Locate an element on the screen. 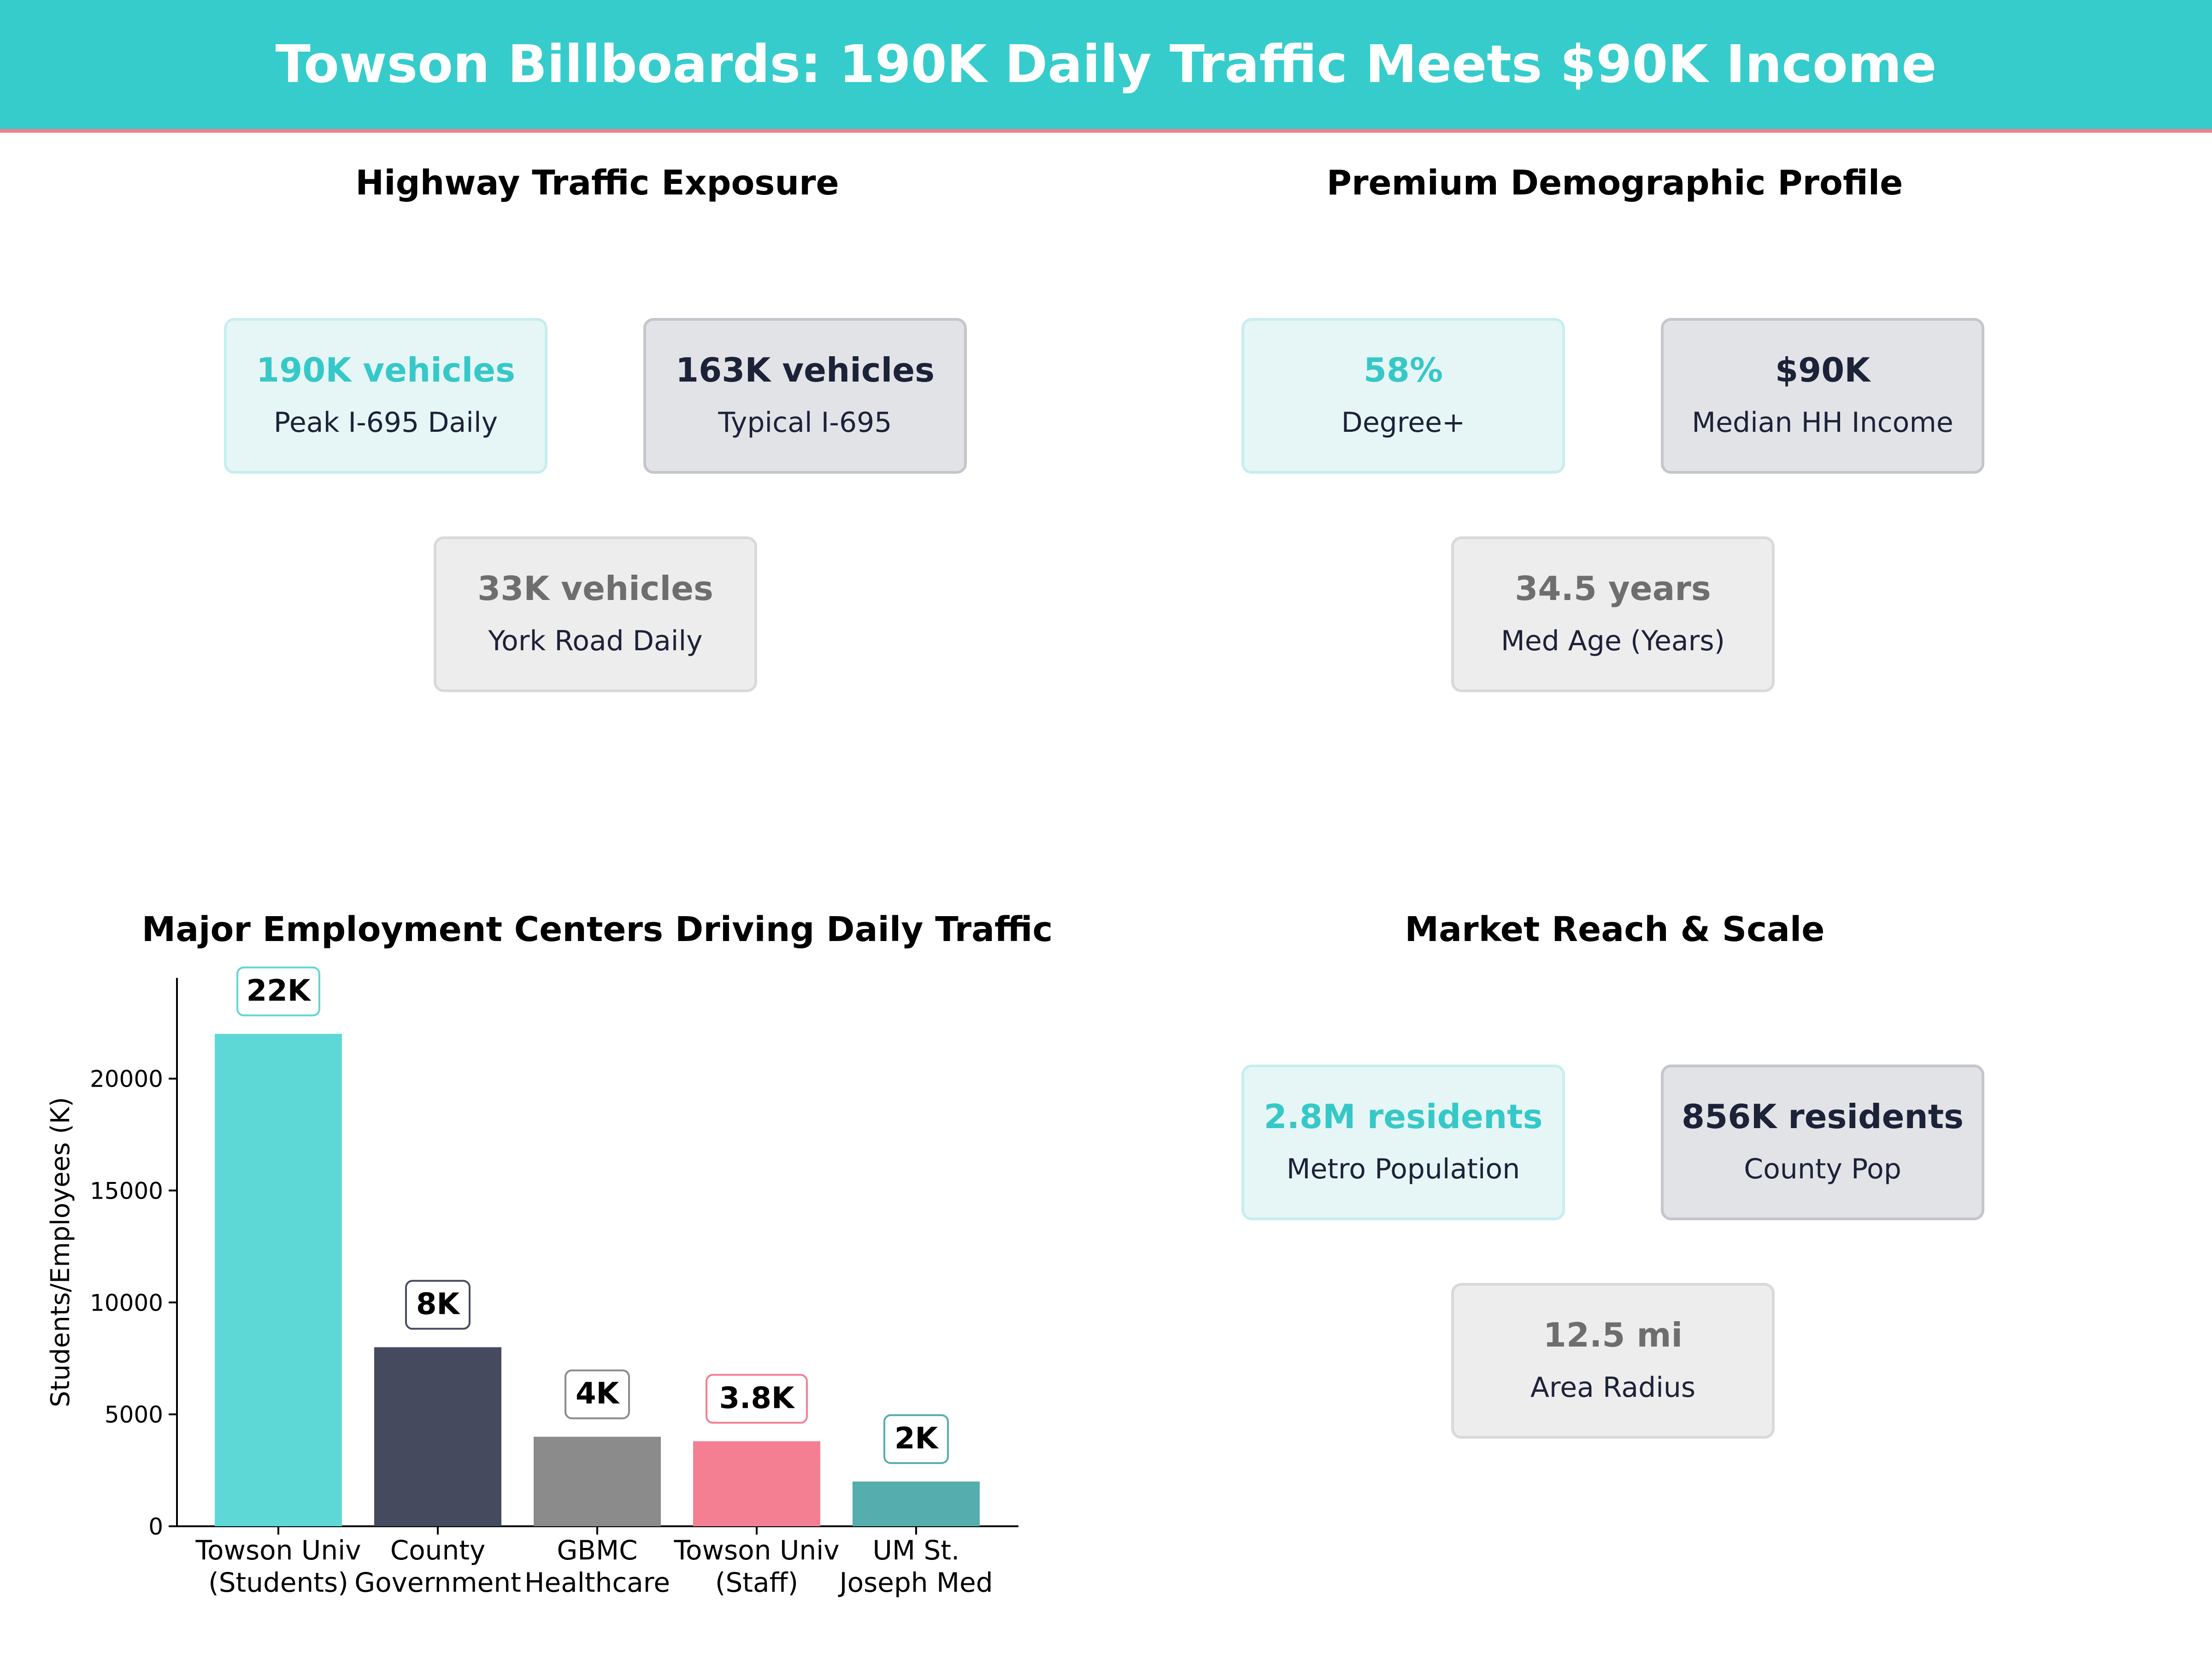 Image resolution: width=2212 pixels, height=1659 pixels. card-label: Metro Population is located at coordinates (1403, 1169).